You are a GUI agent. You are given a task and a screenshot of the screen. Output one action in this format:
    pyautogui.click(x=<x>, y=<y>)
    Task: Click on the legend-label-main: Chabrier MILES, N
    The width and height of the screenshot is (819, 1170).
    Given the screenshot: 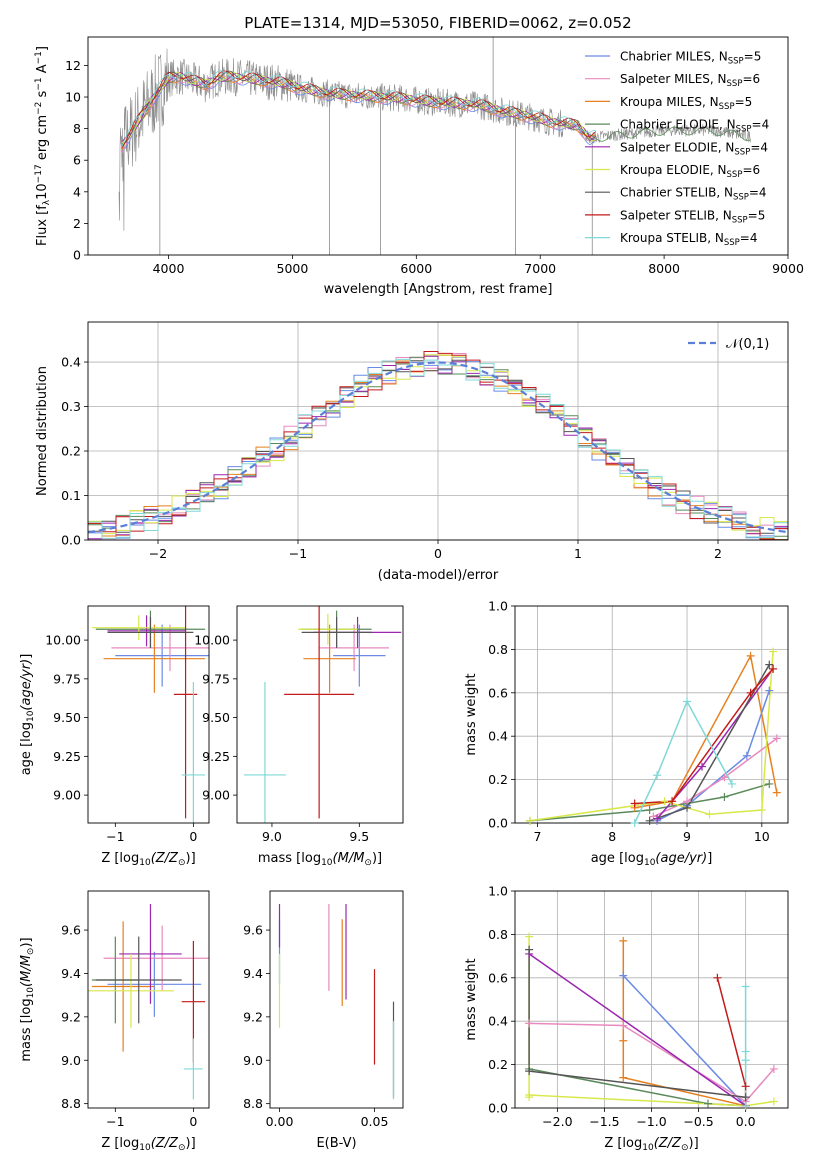 What is the action you would take?
    pyautogui.click(x=674, y=57)
    